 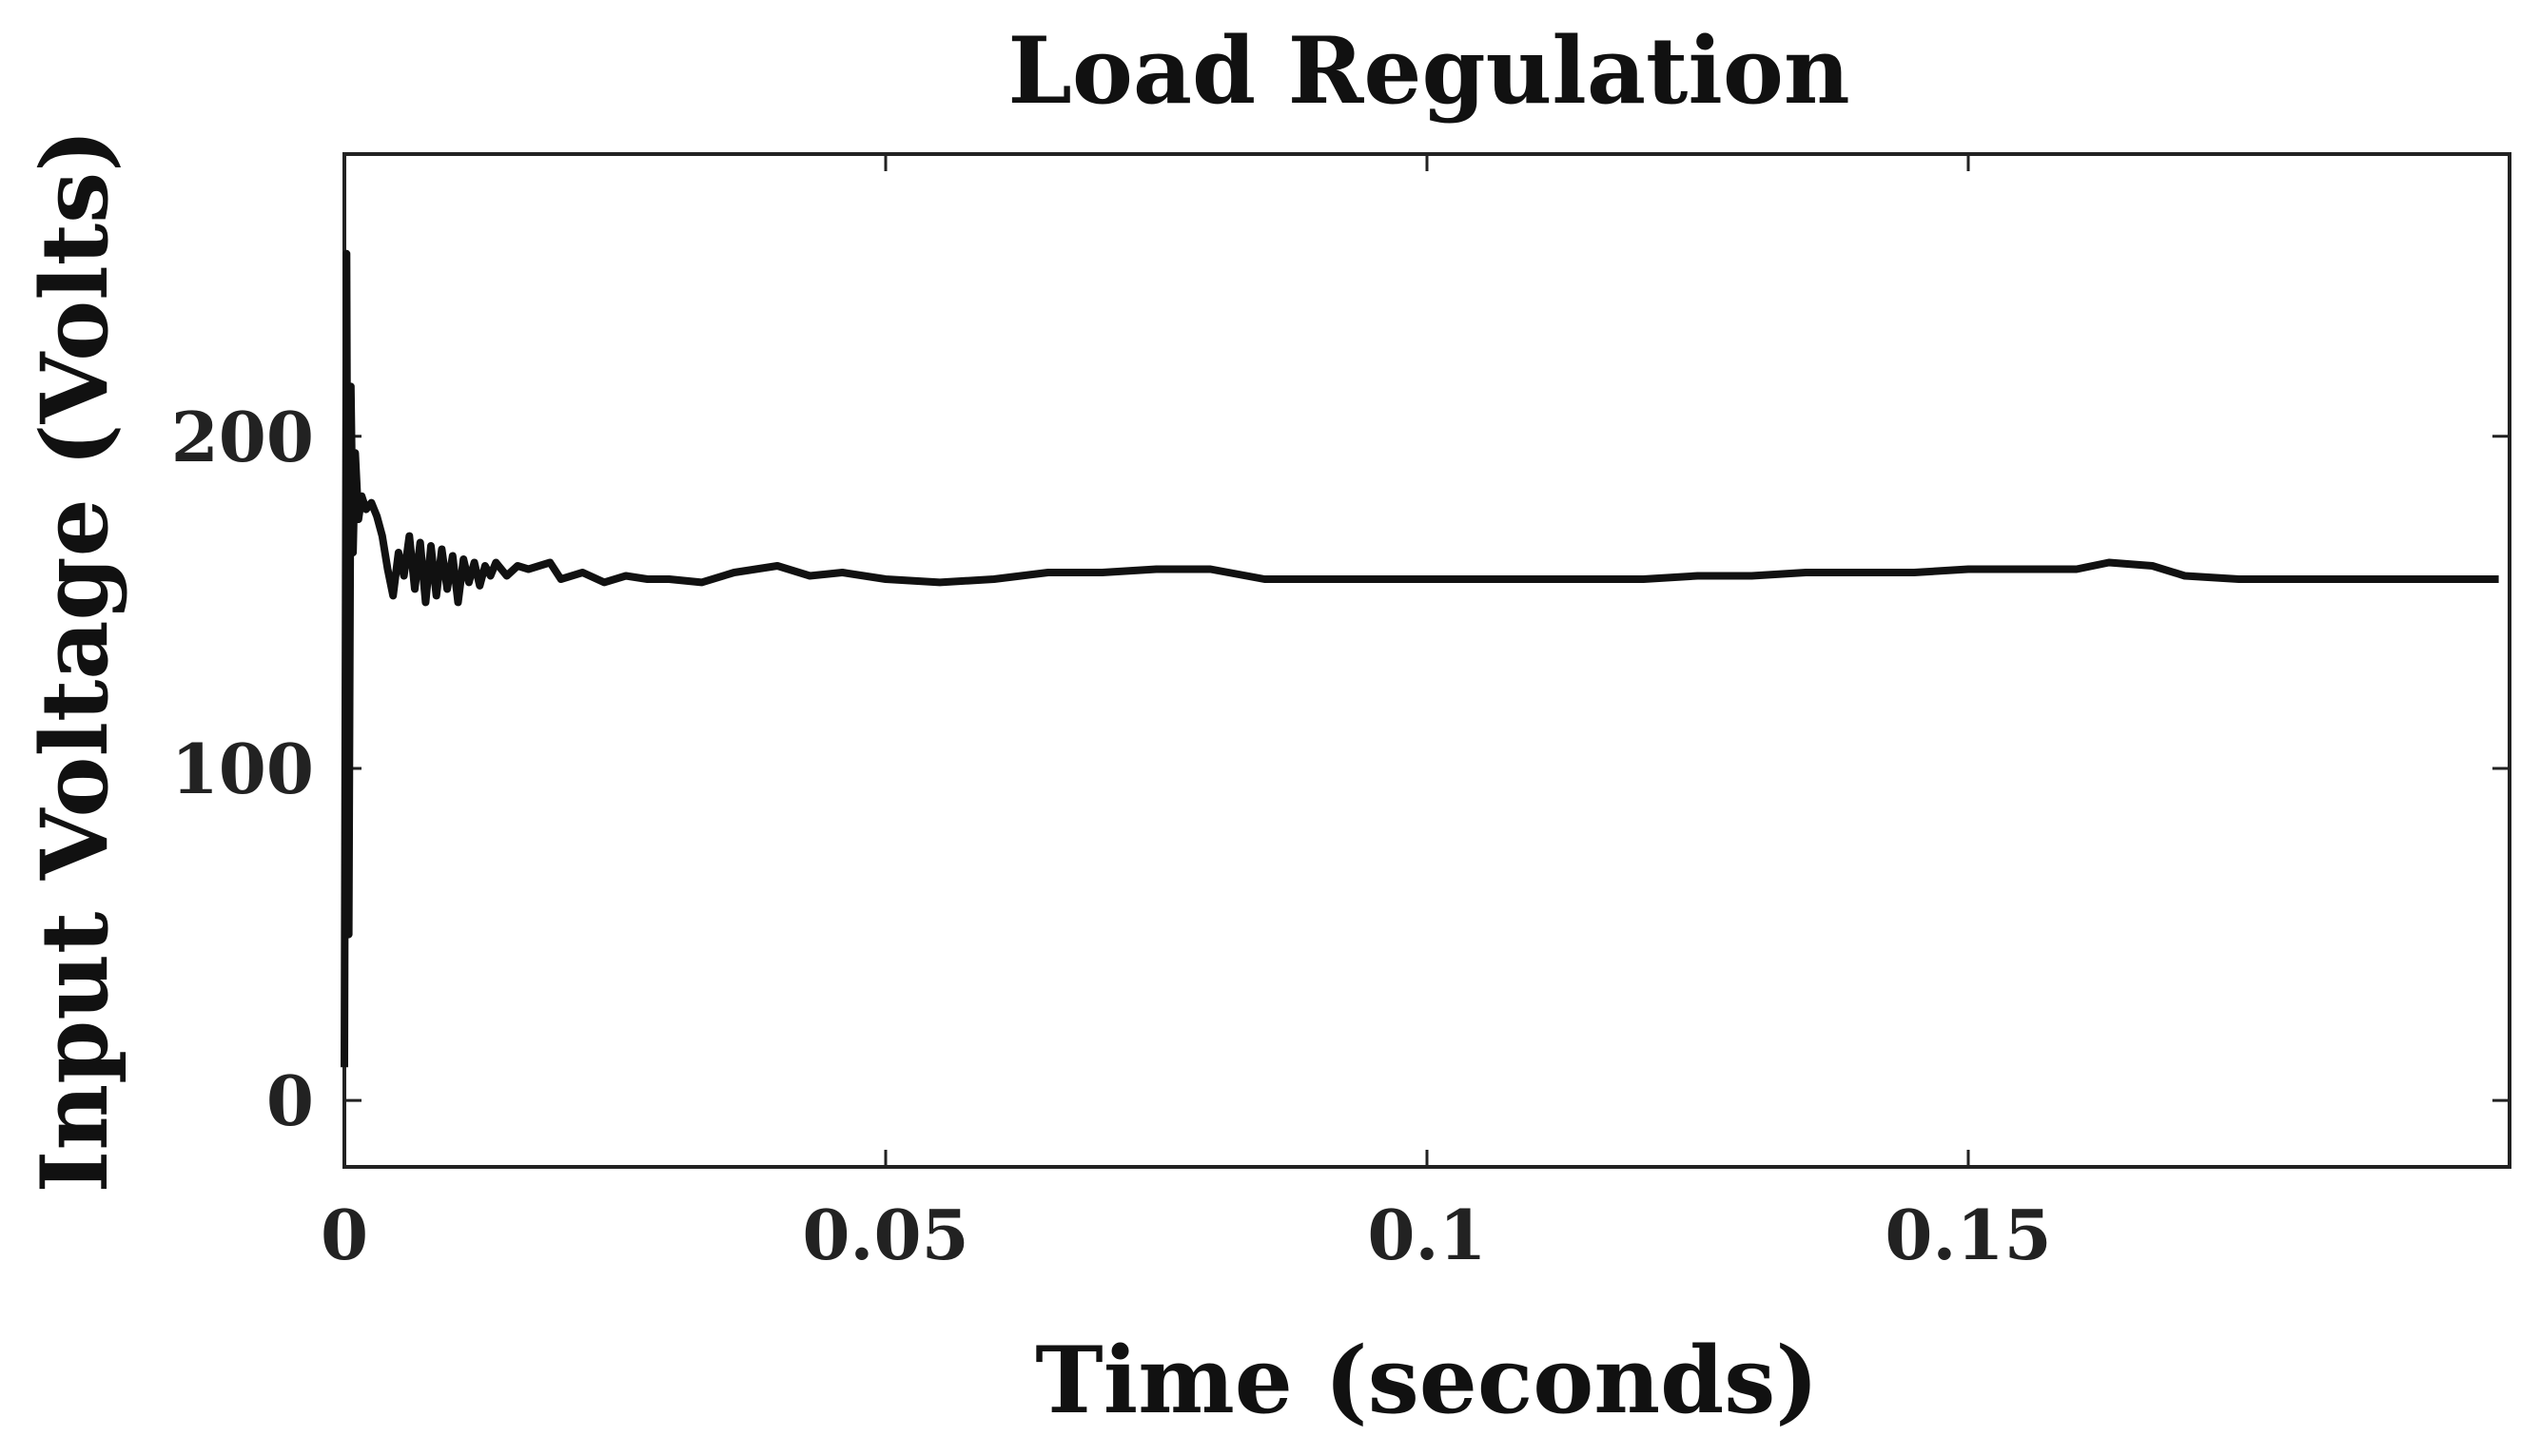 I want to click on y-axis-label: Input Voltage (Volts), so click(x=74, y=660).